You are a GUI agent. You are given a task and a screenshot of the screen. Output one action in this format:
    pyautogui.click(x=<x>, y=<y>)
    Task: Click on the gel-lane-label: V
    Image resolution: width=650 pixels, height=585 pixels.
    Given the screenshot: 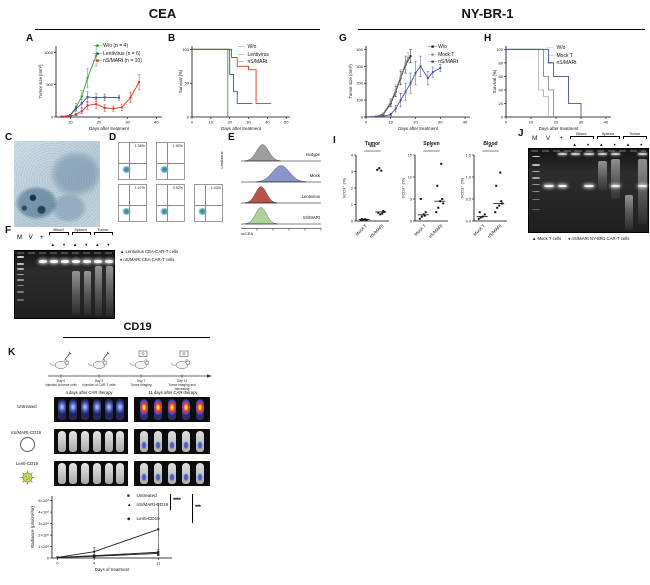 What is the action you would take?
    pyautogui.click(x=548, y=138)
    